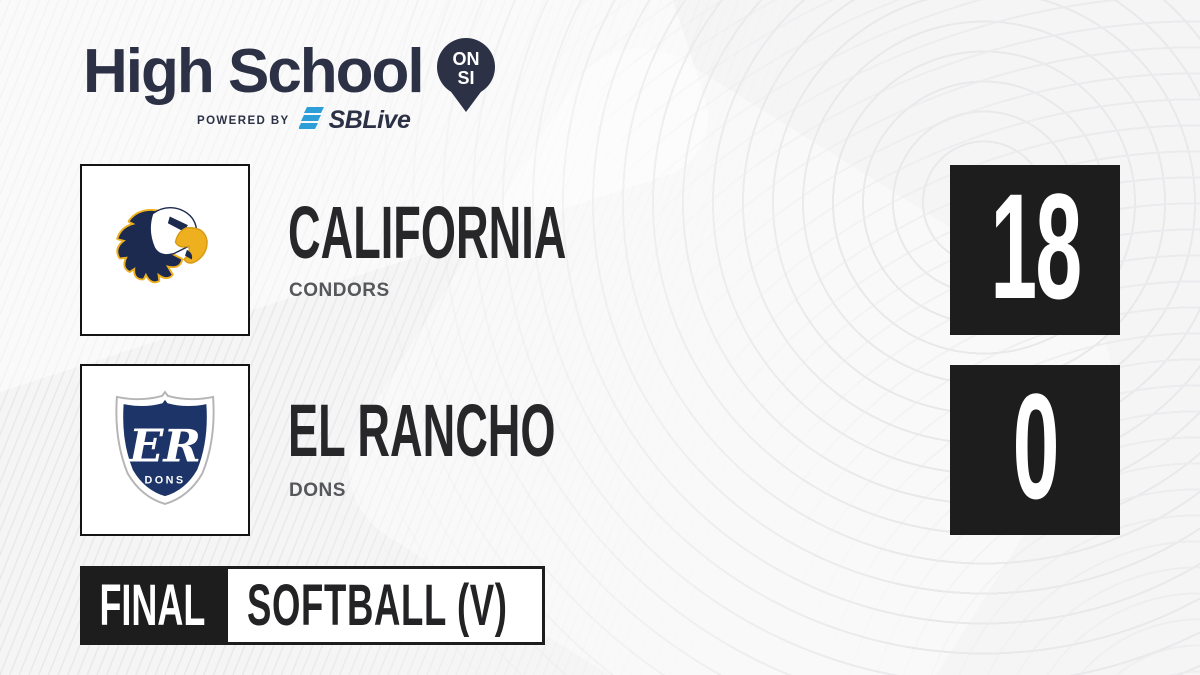 The height and width of the screenshot is (675, 1200). I want to click on score-value: 18, so click(1035, 246).